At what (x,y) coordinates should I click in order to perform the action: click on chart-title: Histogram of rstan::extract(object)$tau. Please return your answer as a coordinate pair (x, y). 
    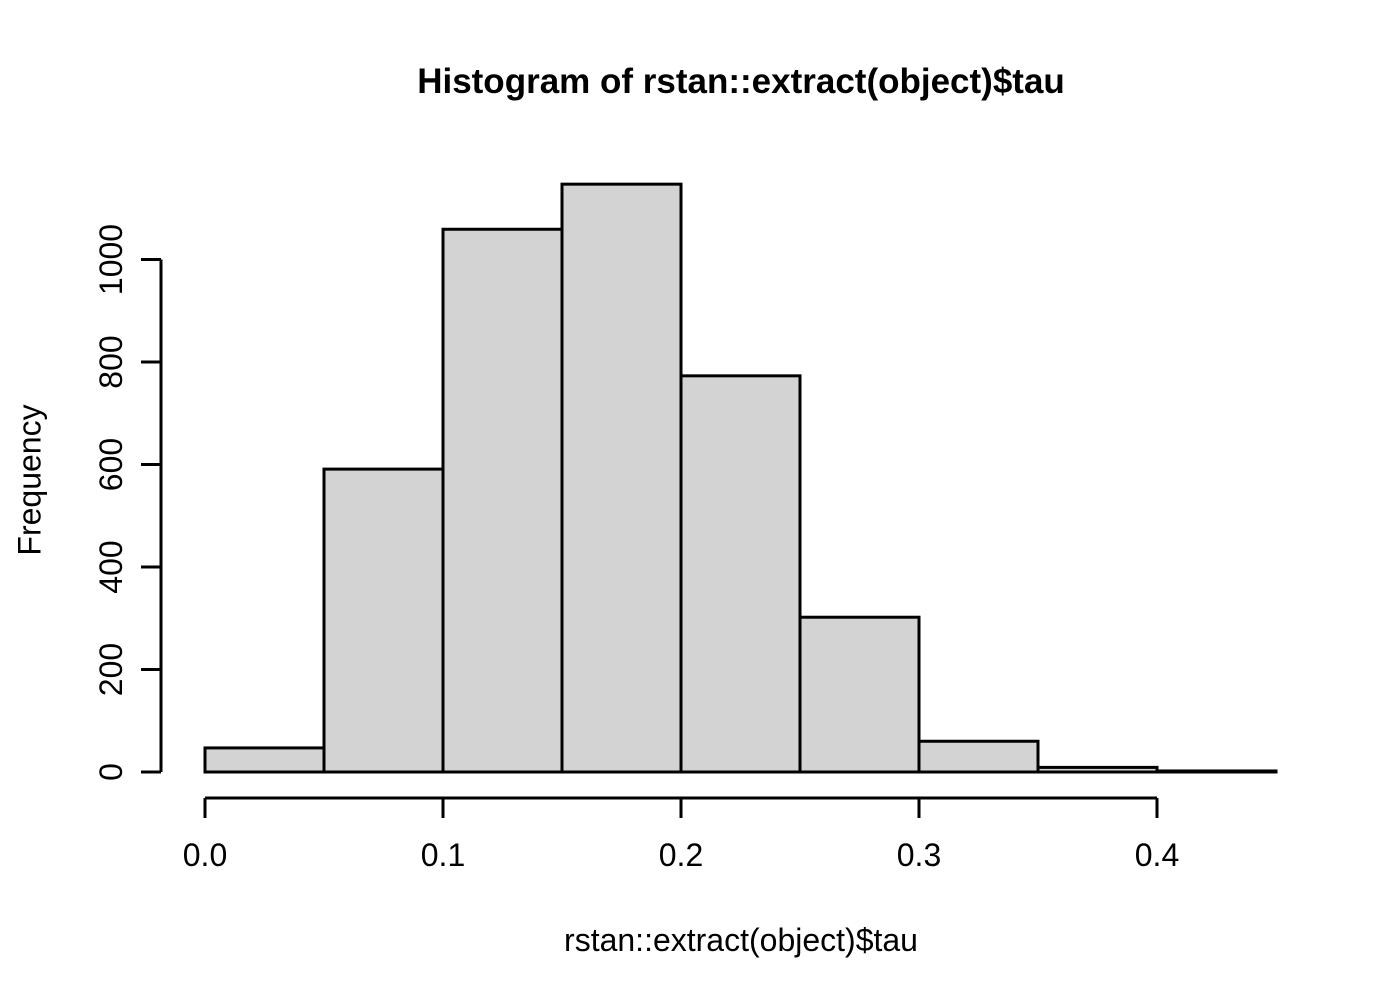
    Looking at the image, I should click on (741, 81).